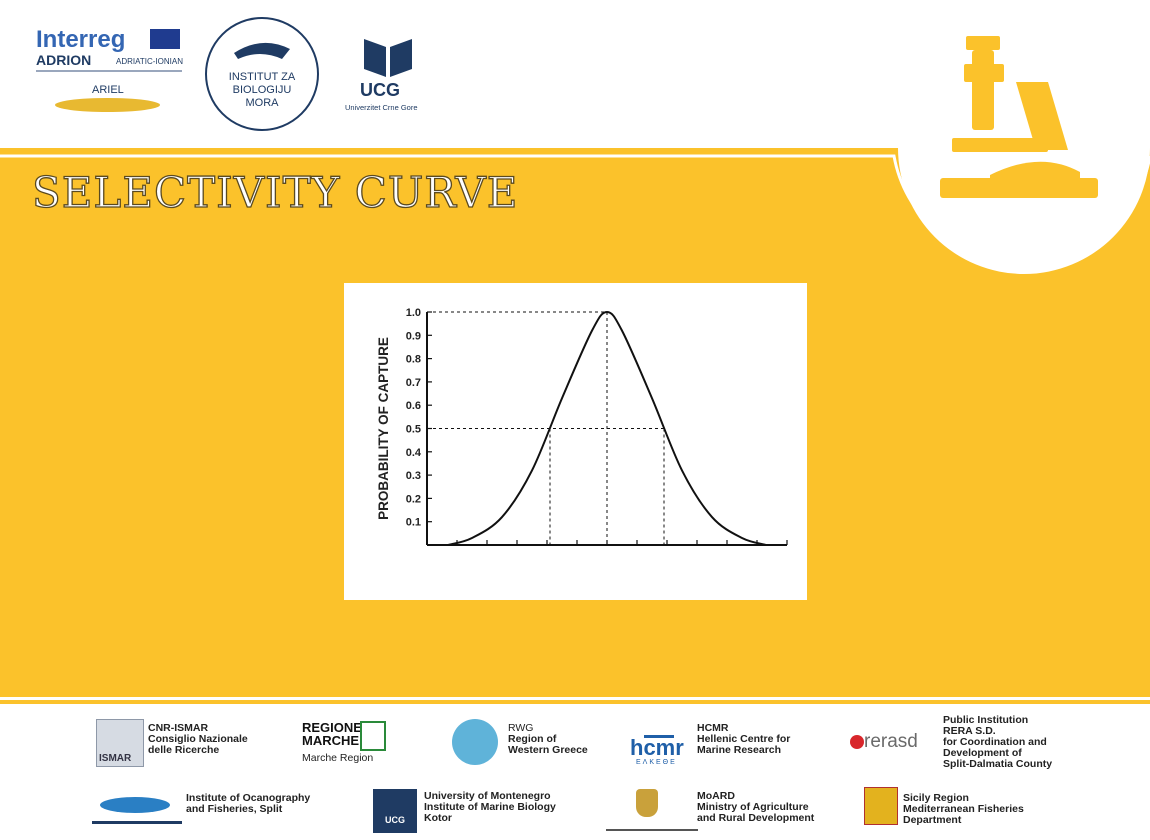  Describe the element at coordinates (548, 750) in the screenshot. I see `partner-line: Western Greece` at that location.